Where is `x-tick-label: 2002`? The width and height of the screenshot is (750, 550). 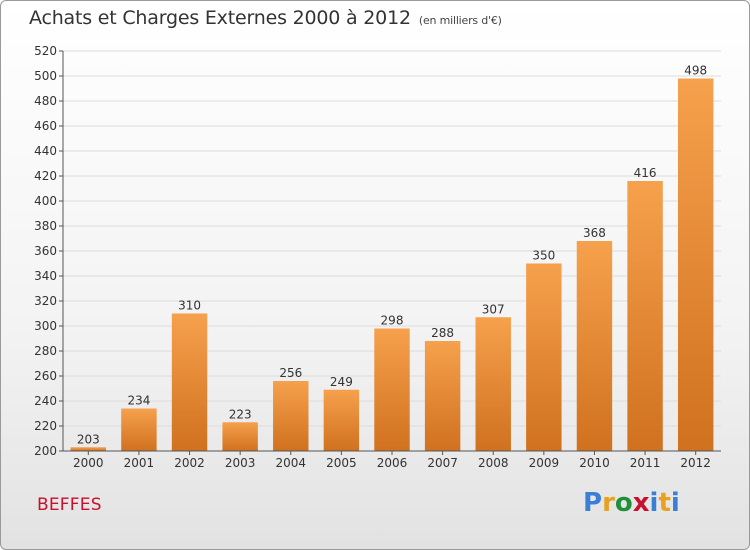 x-tick-label: 2002 is located at coordinates (189, 463).